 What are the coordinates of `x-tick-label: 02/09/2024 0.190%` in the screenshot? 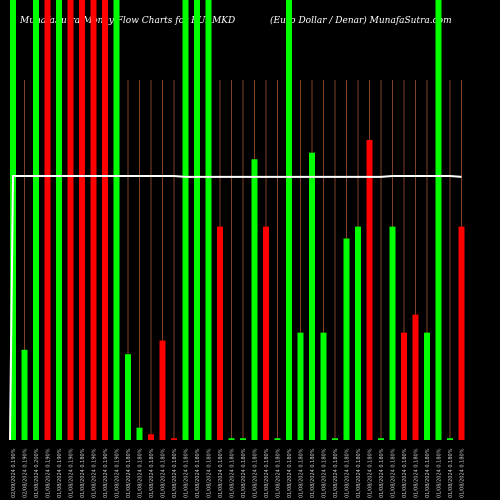 It's located at (14, 473).